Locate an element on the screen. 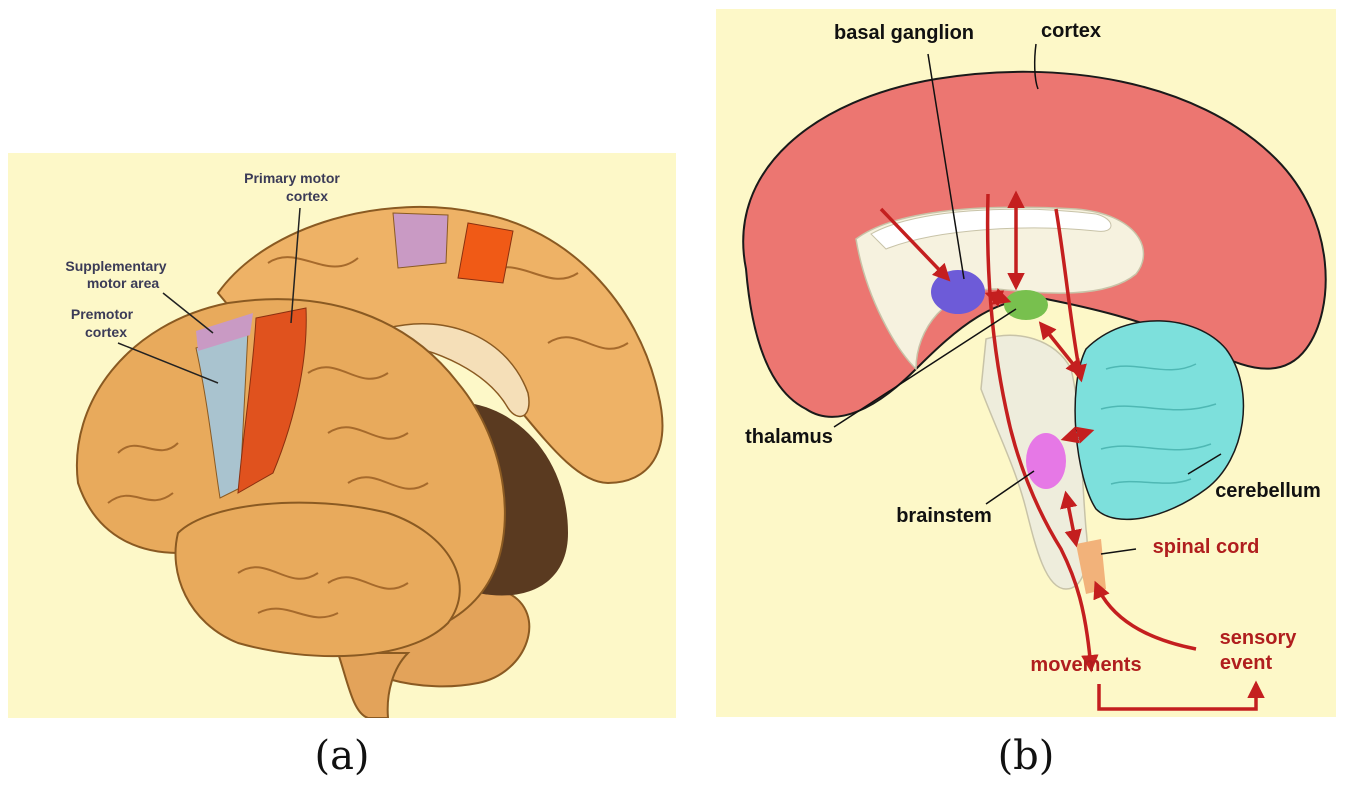 The height and width of the screenshot is (793, 1350). spinal-cord-region is located at coordinates (1091, 566).